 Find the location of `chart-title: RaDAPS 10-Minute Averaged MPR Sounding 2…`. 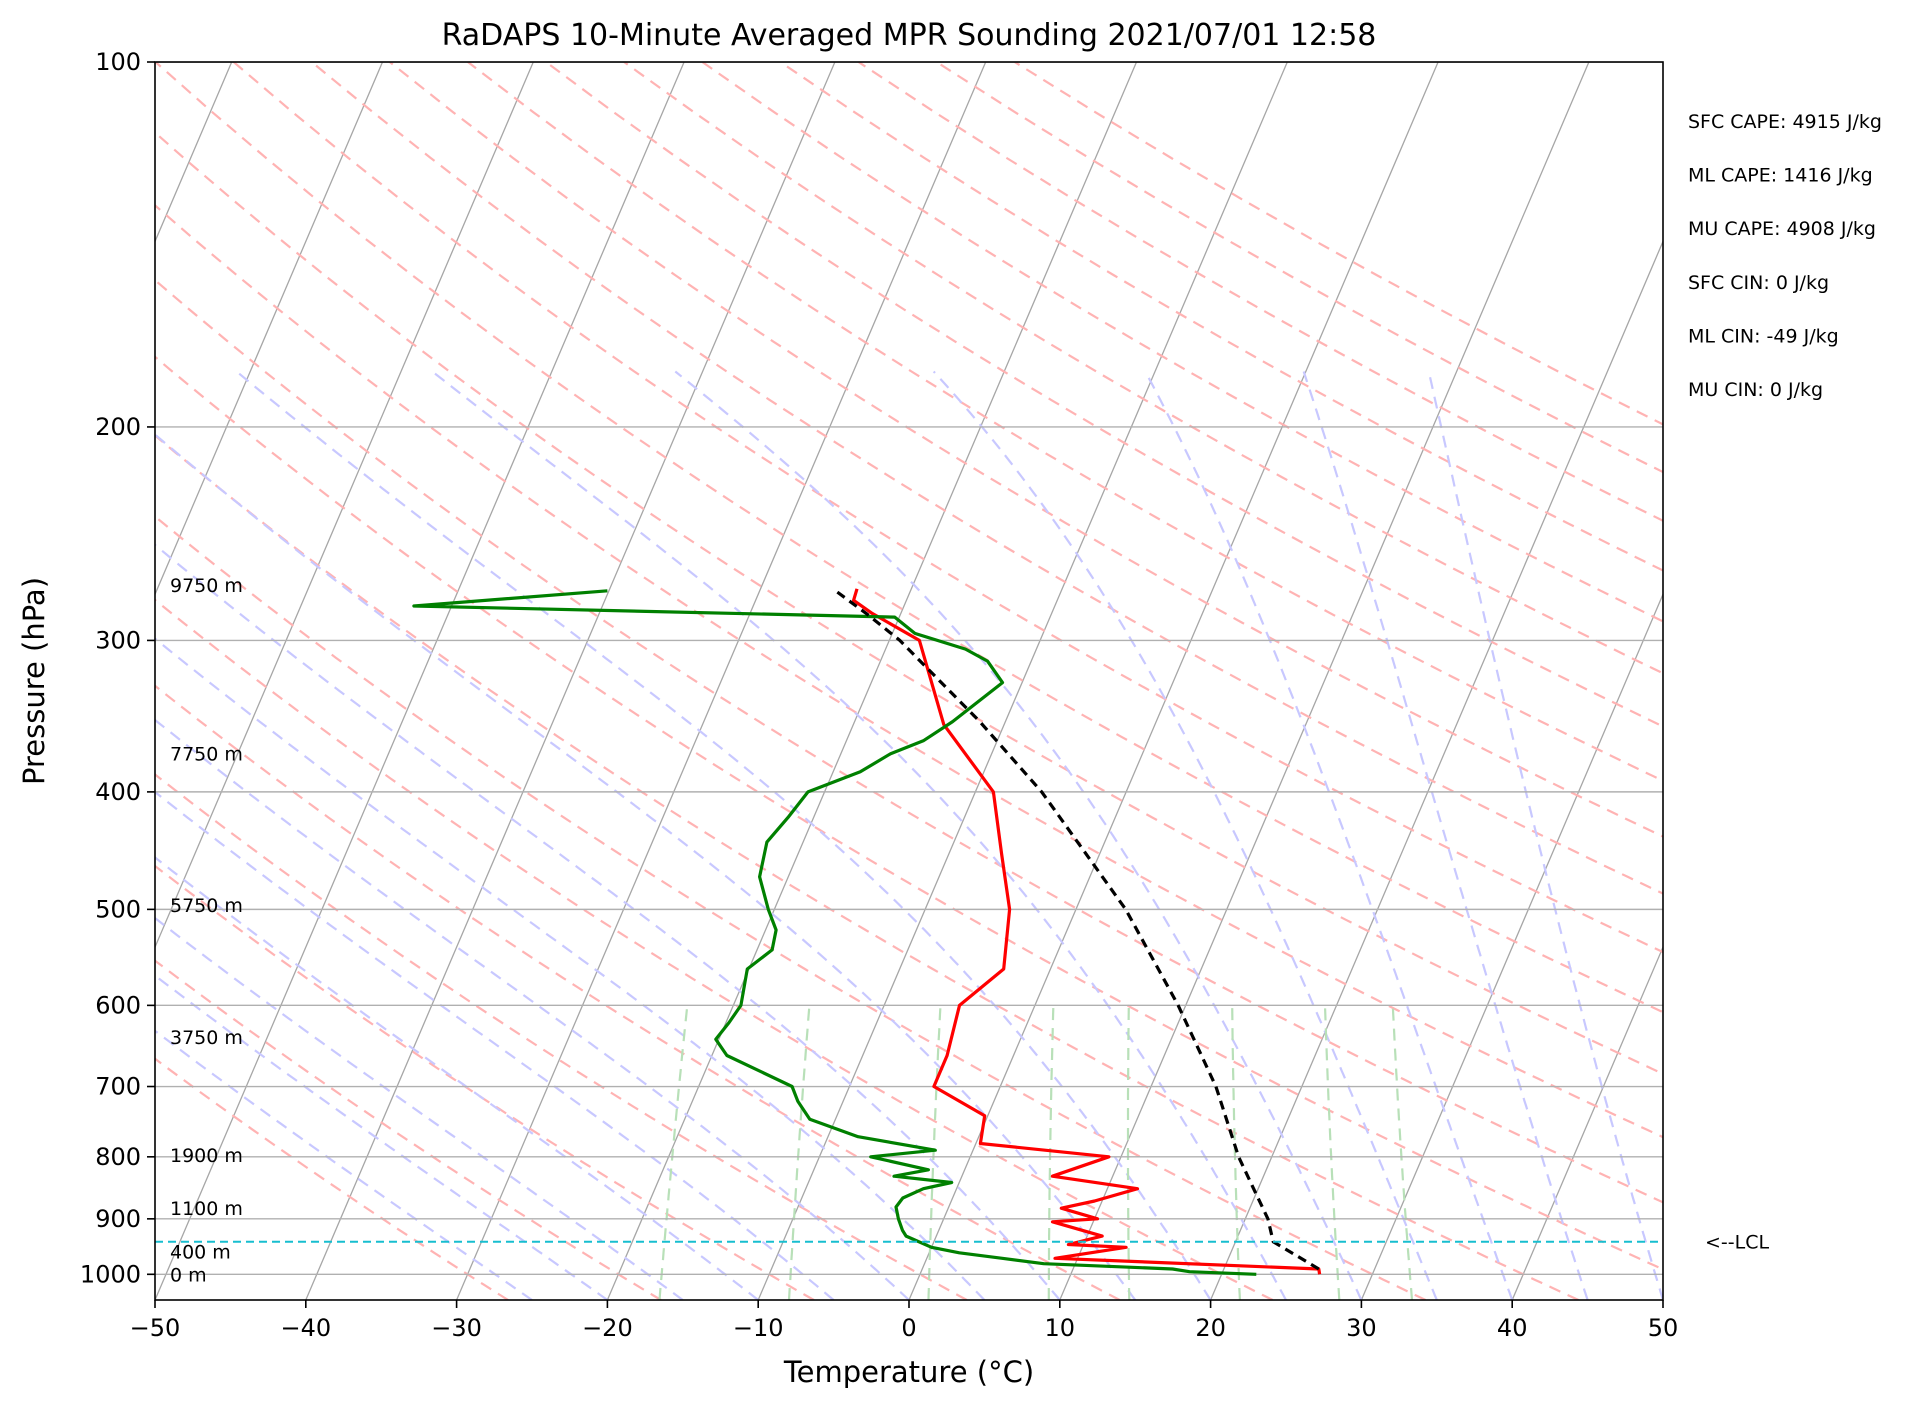

chart-title: RaDAPS 10-Minute Averaged MPR Sounding 2… is located at coordinates (909, 35).